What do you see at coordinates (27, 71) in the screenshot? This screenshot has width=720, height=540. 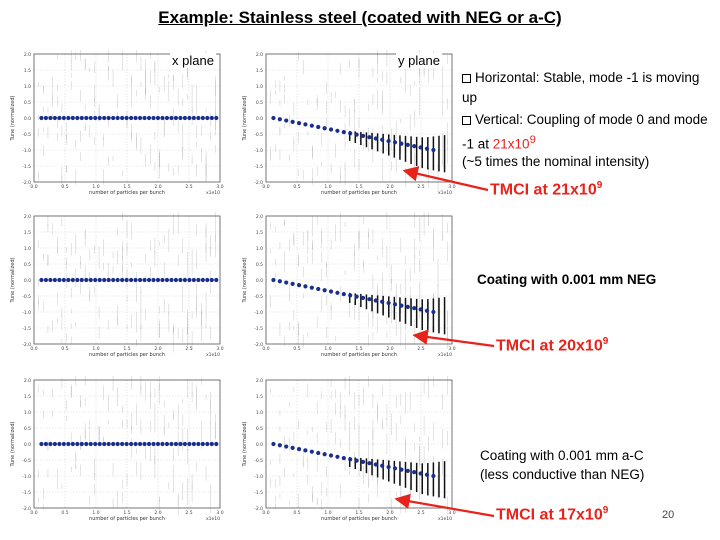 I see `y-tick-label: 1.5` at bounding box center [27, 71].